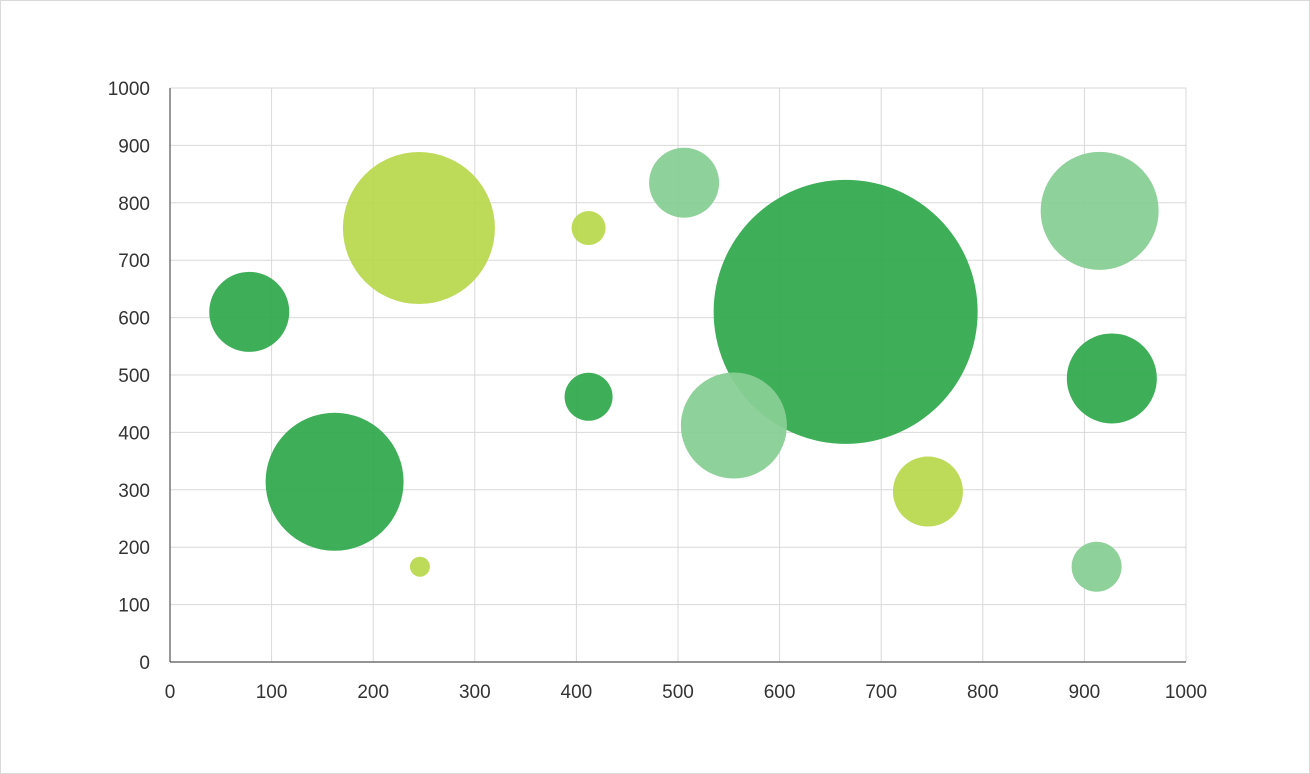 The height and width of the screenshot is (774, 1310). Describe the element at coordinates (134, 376) in the screenshot. I see `y-tick-label: 500` at that location.